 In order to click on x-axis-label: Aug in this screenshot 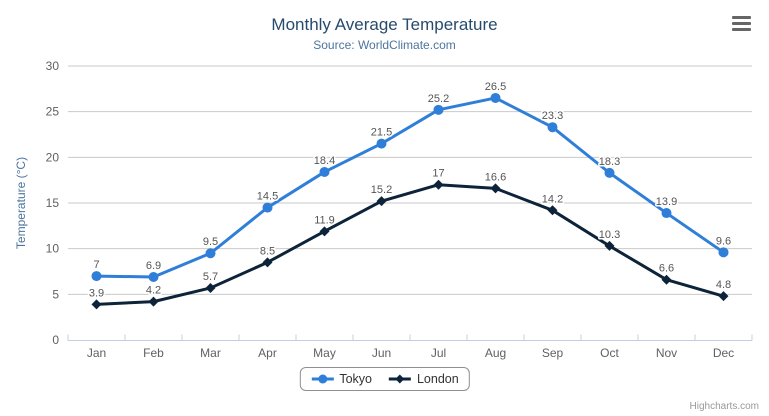, I will do `click(495, 353)`.